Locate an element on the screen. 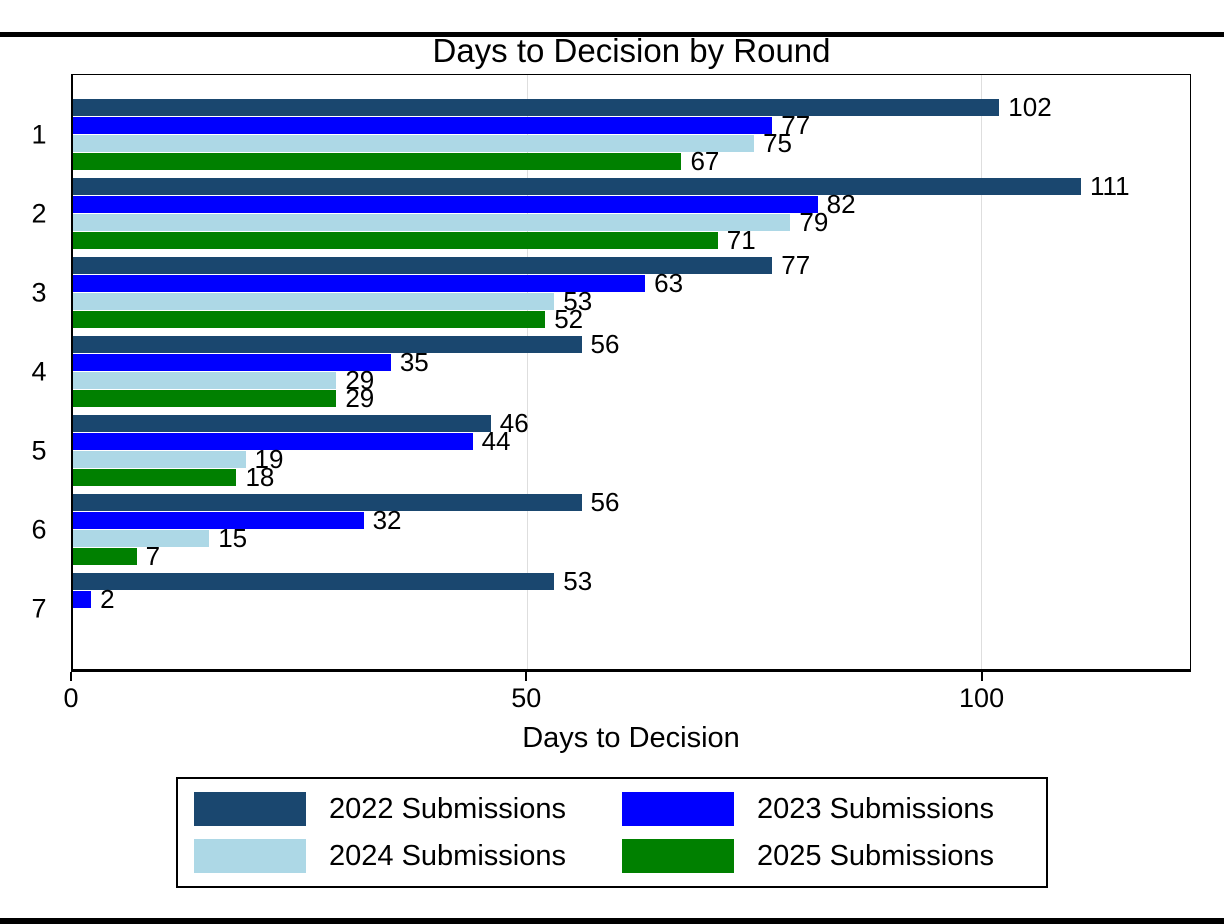 The width and height of the screenshot is (1224, 924). x-axis: 0 50 100 is located at coordinates (627, 696).